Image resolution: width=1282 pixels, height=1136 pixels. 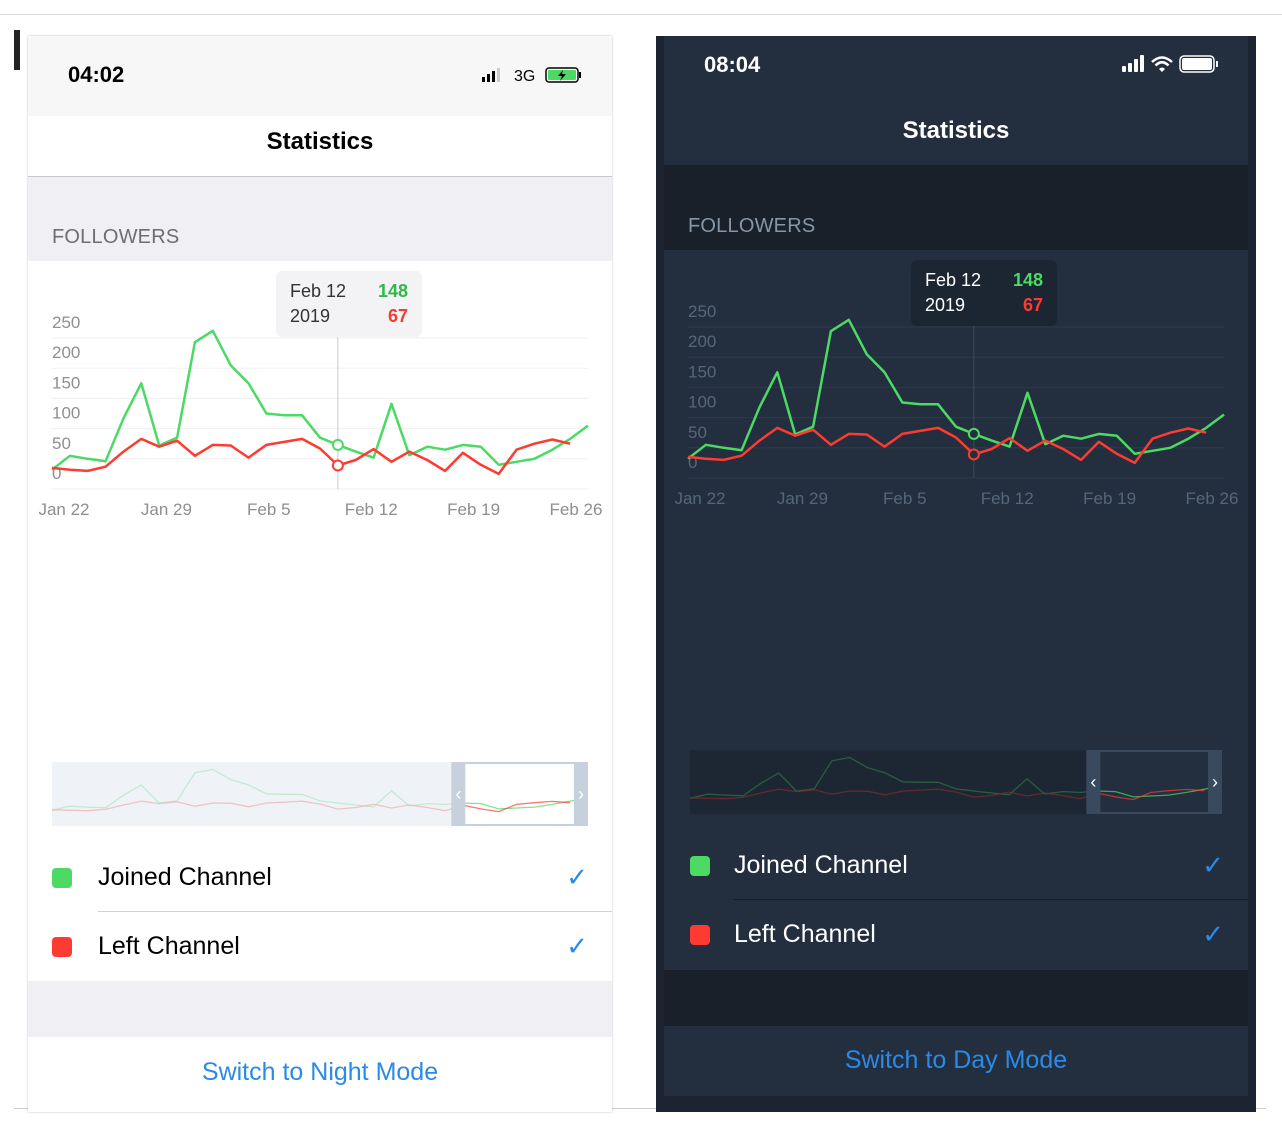 I want to click on status-icons: 3G, so click(x=535, y=77).